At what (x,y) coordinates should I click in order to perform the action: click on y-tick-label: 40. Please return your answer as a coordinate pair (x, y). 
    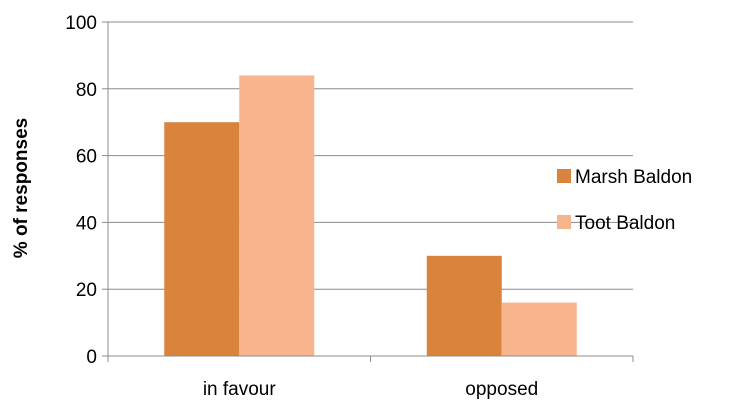
    Looking at the image, I should click on (86, 223).